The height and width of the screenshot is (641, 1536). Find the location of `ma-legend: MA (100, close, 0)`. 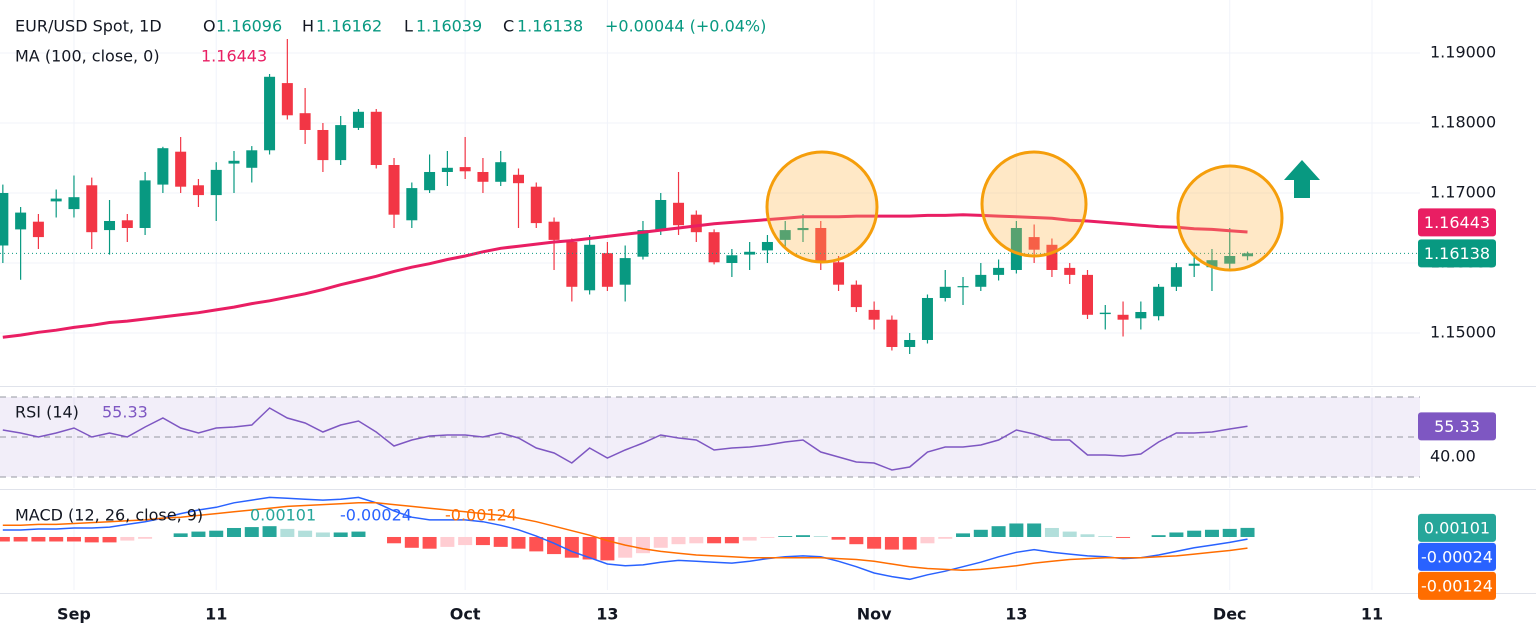

ma-legend: MA (100, close, 0) is located at coordinates (87, 56).